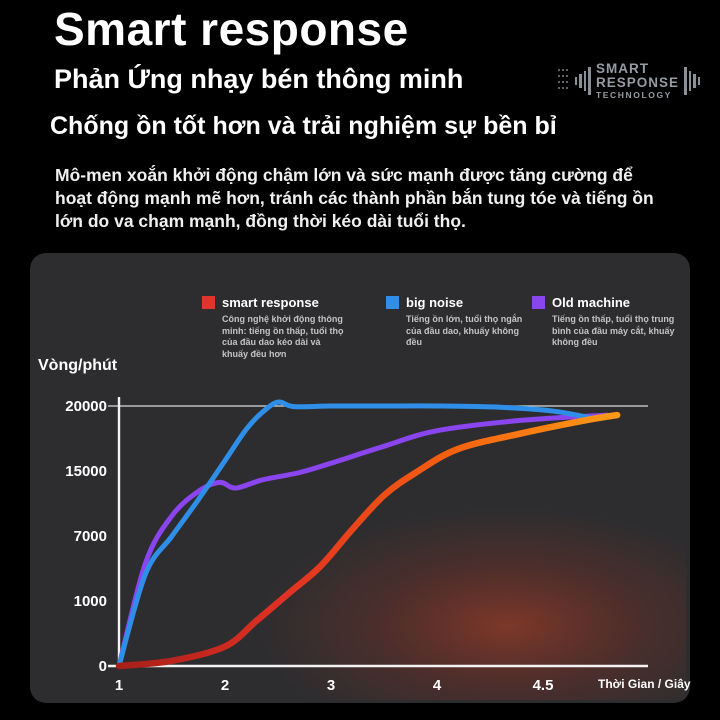 The width and height of the screenshot is (720, 720). Describe the element at coordinates (331, 685) in the screenshot. I see `svg-text: 3` at that location.